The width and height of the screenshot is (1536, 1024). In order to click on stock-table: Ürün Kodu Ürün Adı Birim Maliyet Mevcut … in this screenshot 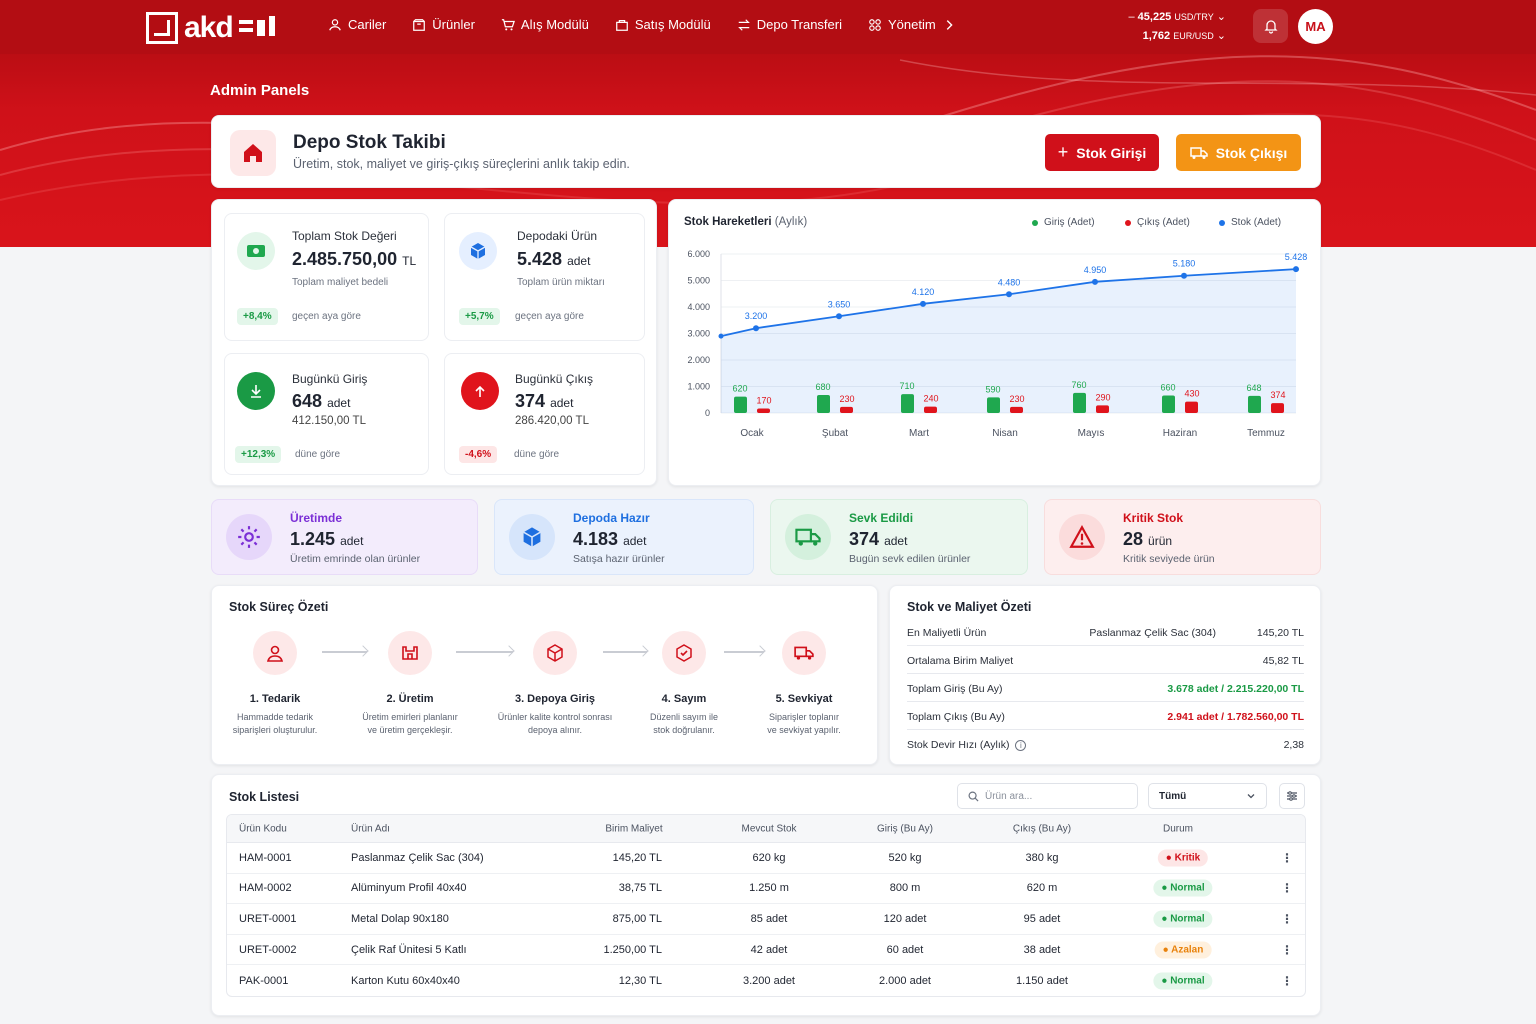, I will do `click(766, 905)`.